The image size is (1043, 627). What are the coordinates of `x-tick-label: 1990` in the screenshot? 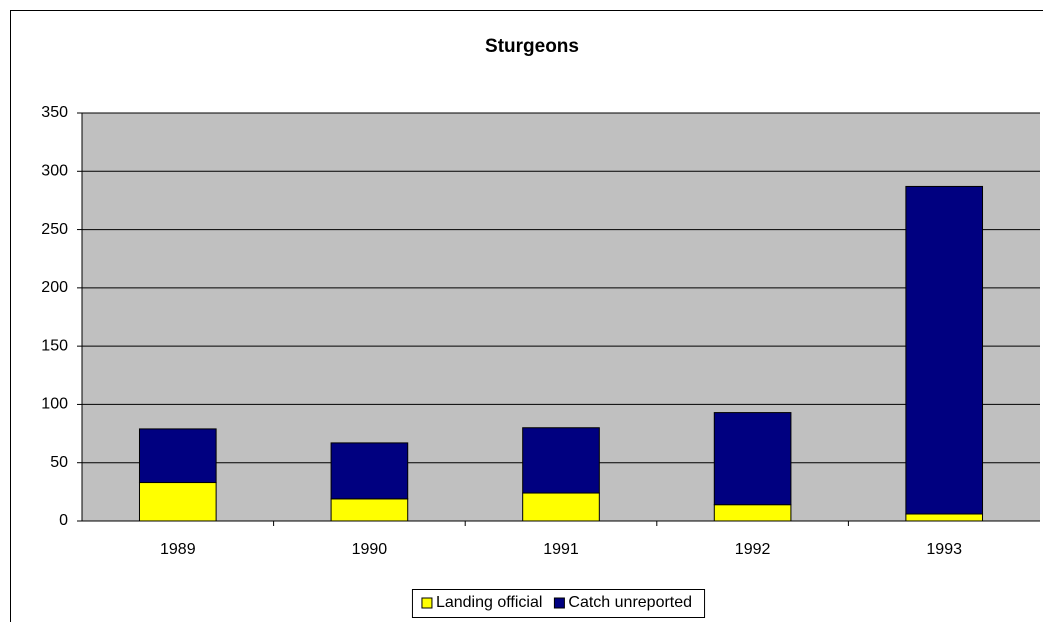 It's located at (370, 549).